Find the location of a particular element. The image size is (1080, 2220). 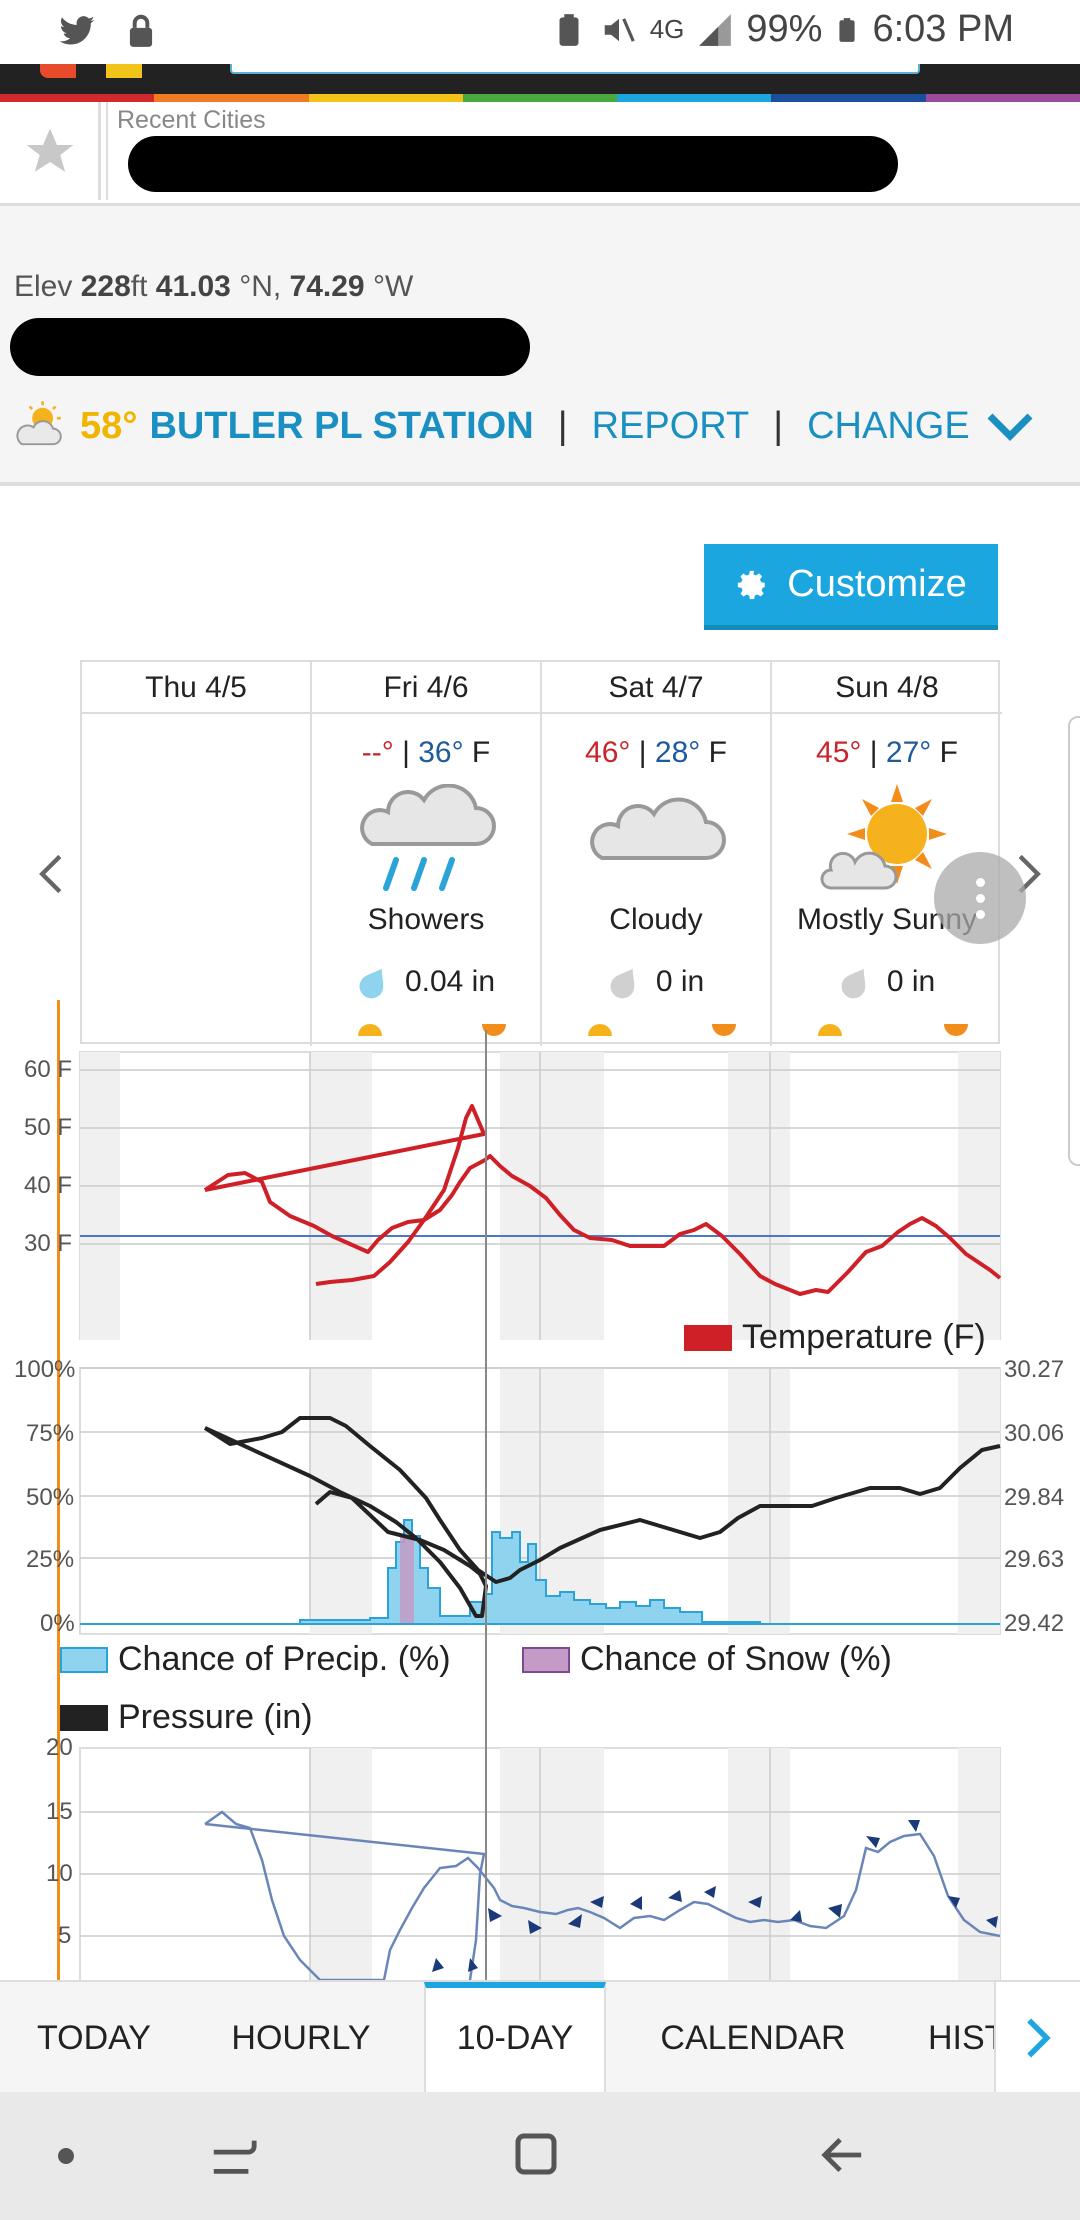

recent-apps-icon is located at coordinates (233, 2156).